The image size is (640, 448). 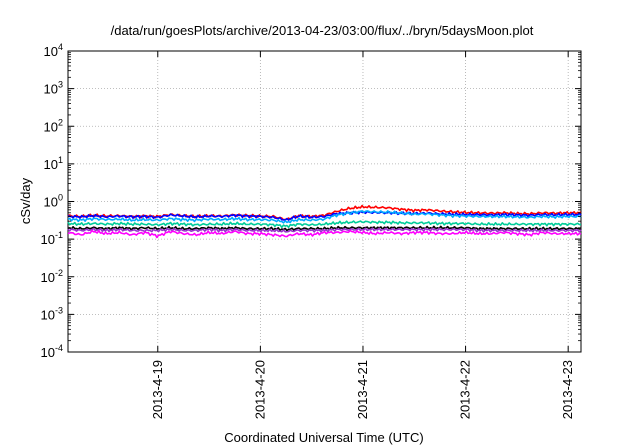 What do you see at coordinates (259, 389) in the screenshot?
I see `x-tick-label: 2013-4-20` at bounding box center [259, 389].